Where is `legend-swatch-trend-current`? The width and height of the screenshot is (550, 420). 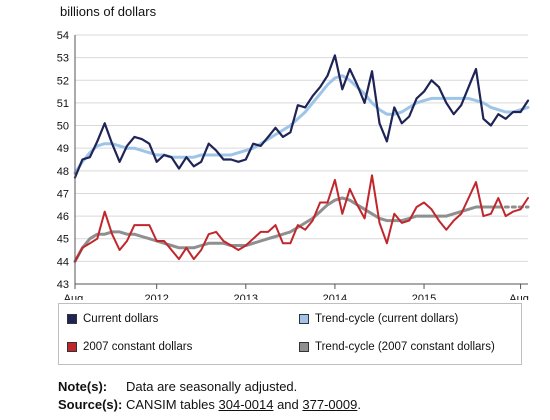 legend-swatch-trend-current is located at coordinates (304, 319).